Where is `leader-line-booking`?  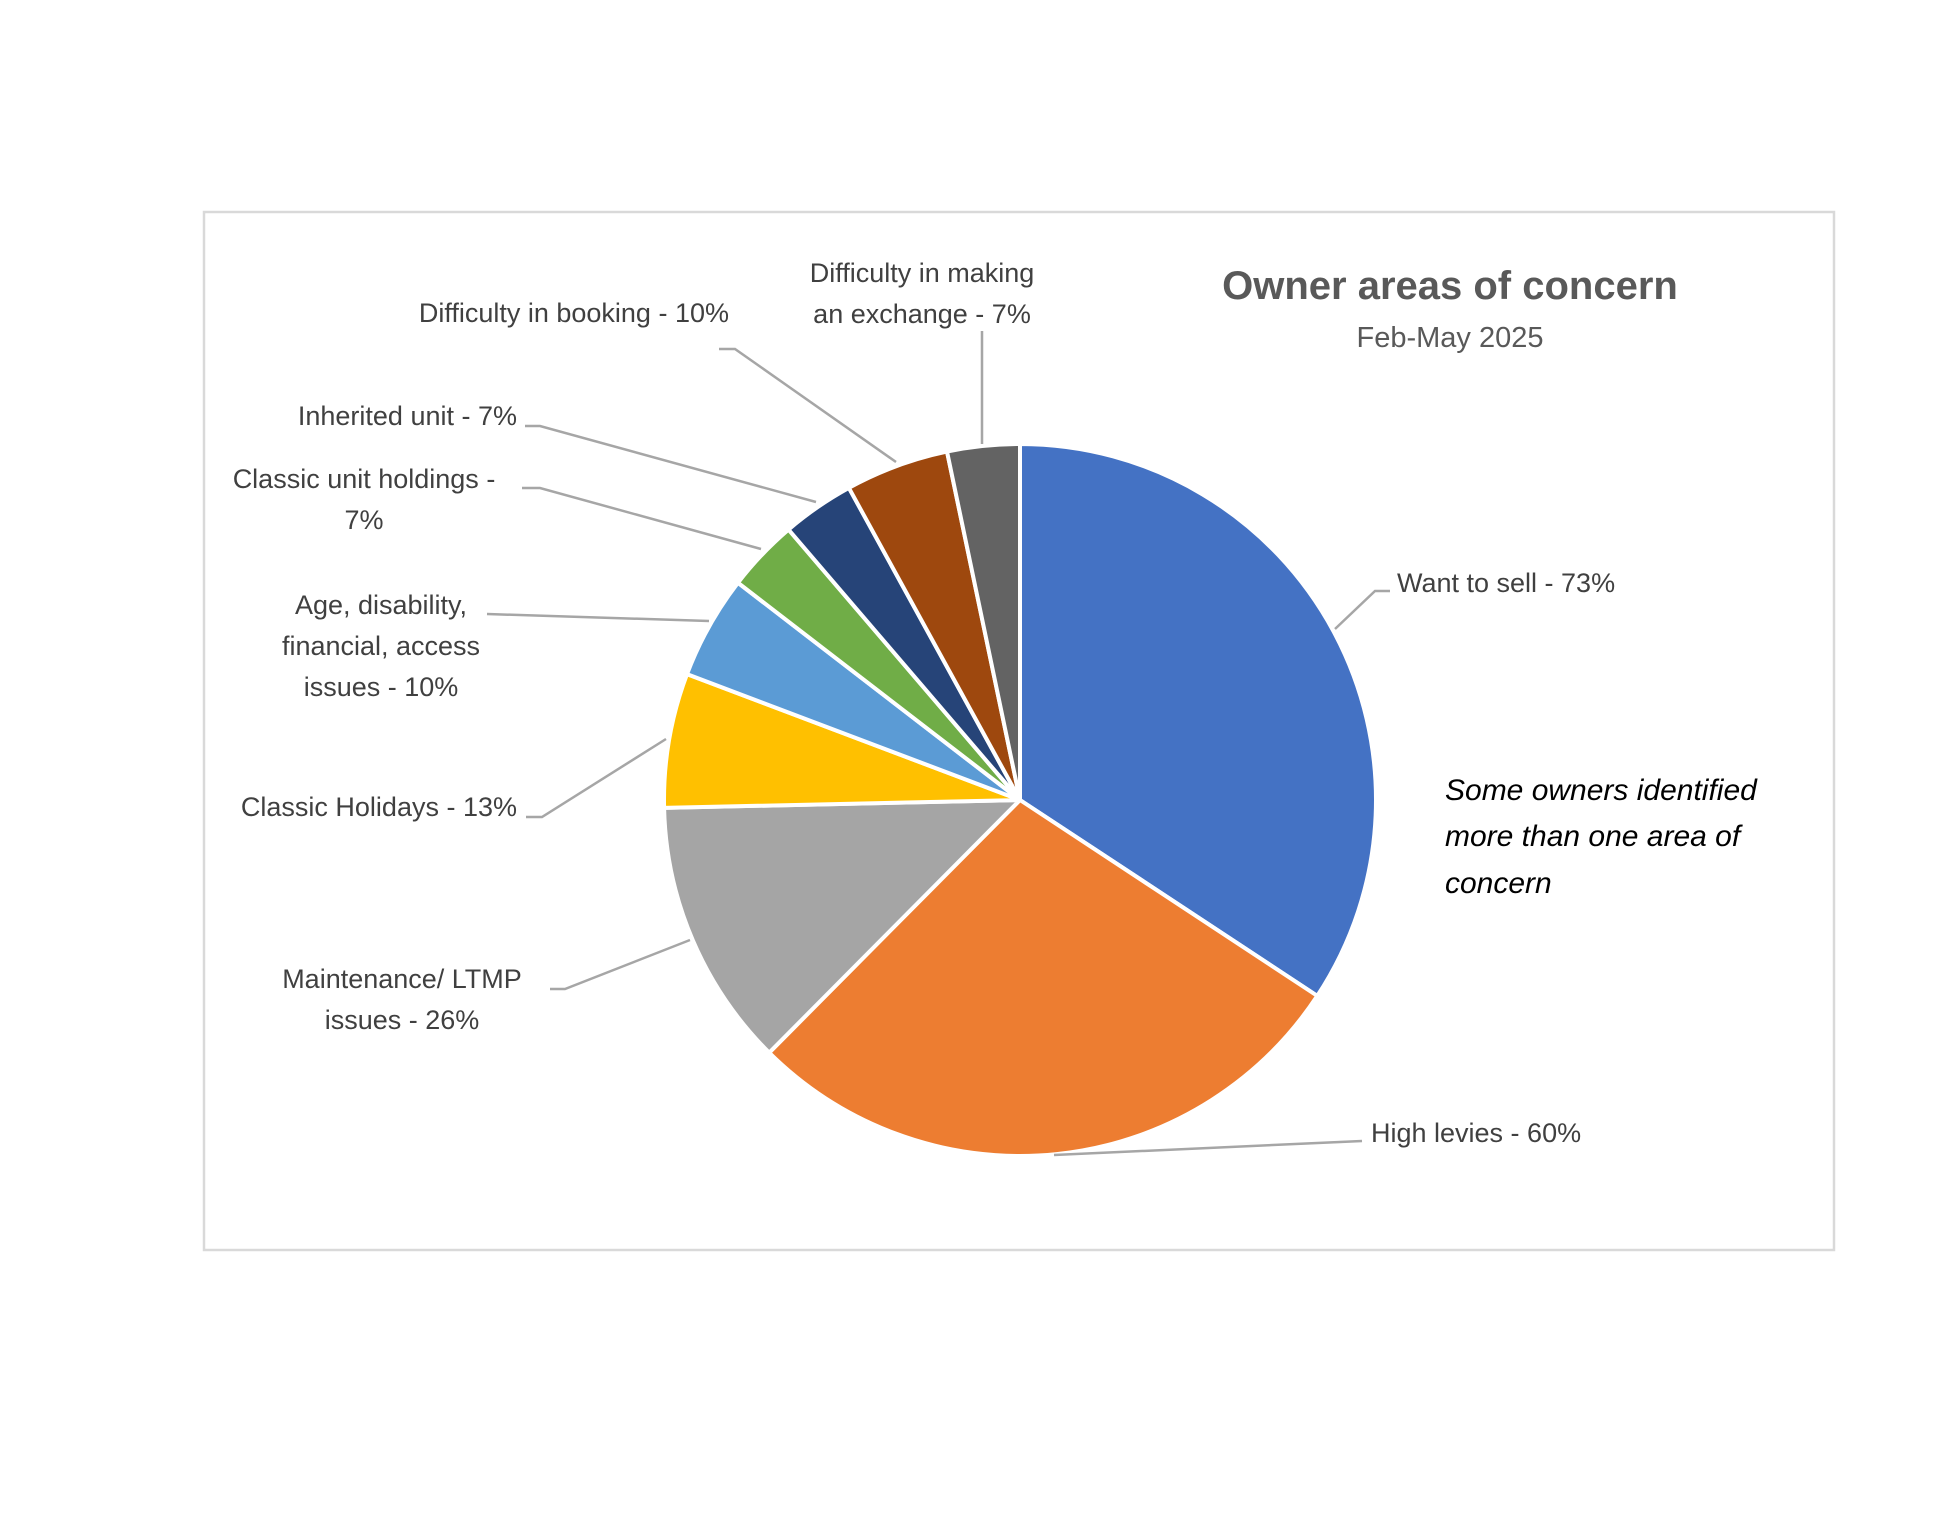 leader-line-booking is located at coordinates (808, 405).